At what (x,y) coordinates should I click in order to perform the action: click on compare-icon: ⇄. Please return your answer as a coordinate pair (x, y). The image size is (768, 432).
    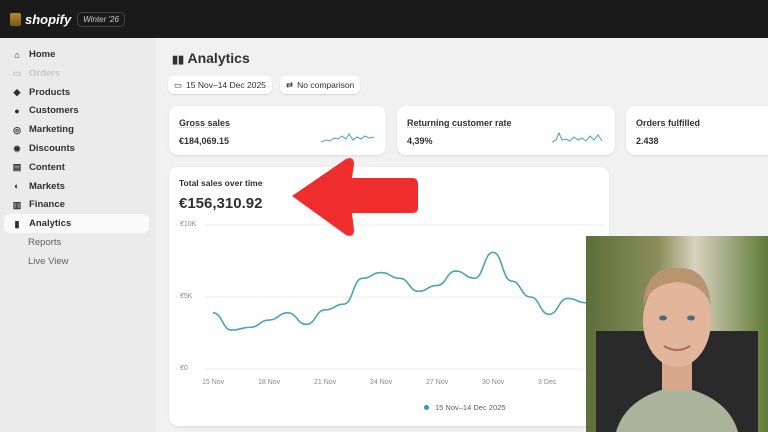
    Looking at the image, I should click on (290, 84).